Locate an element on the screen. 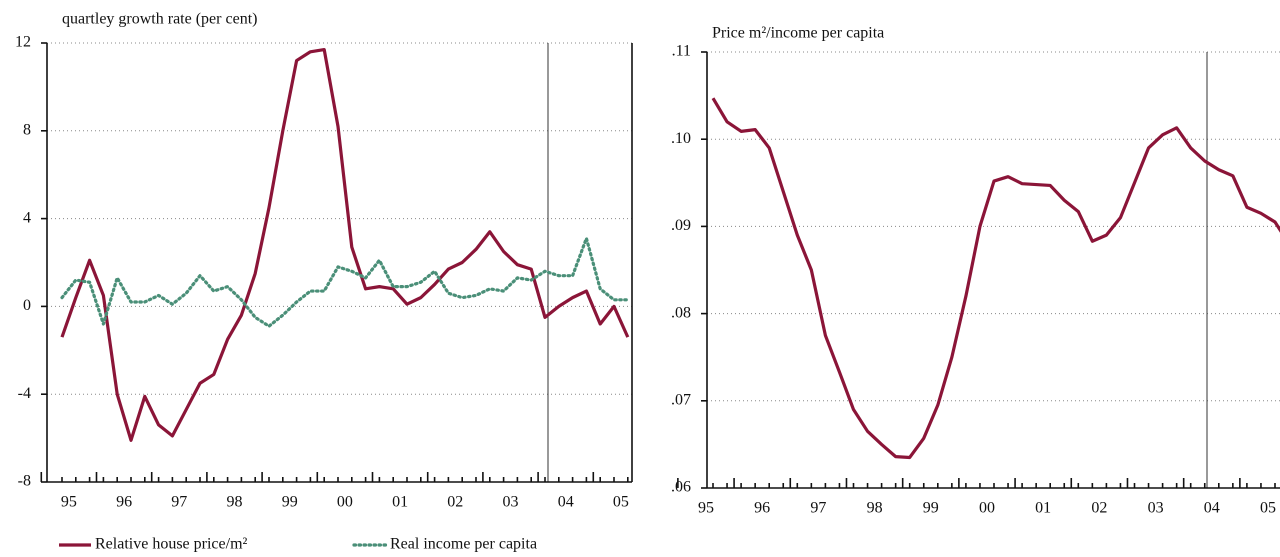 Image resolution: width=1280 pixels, height=557 pixels. y-tick-label: -4 is located at coordinates (24, 393).